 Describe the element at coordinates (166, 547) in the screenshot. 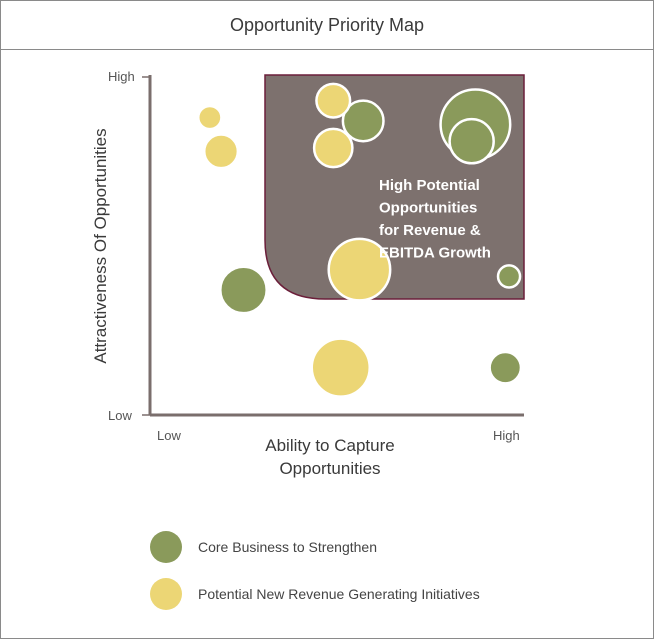

I see `legend-swatch-core` at that location.